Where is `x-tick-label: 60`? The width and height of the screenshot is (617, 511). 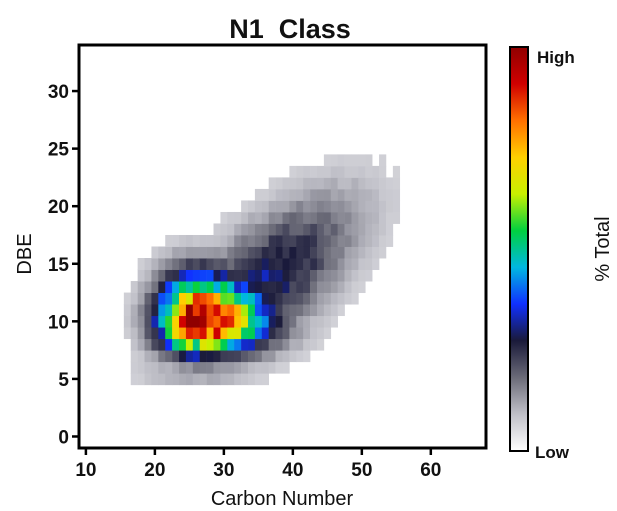
x-tick-label: 60 is located at coordinates (430, 470).